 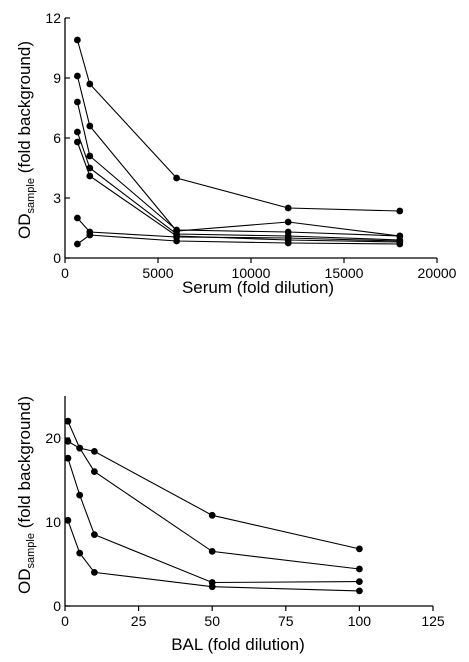 What do you see at coordinates (53, 522) in the screenshot?
I see `bal-y-tick-label: 10` at bounding box center [53, 522].